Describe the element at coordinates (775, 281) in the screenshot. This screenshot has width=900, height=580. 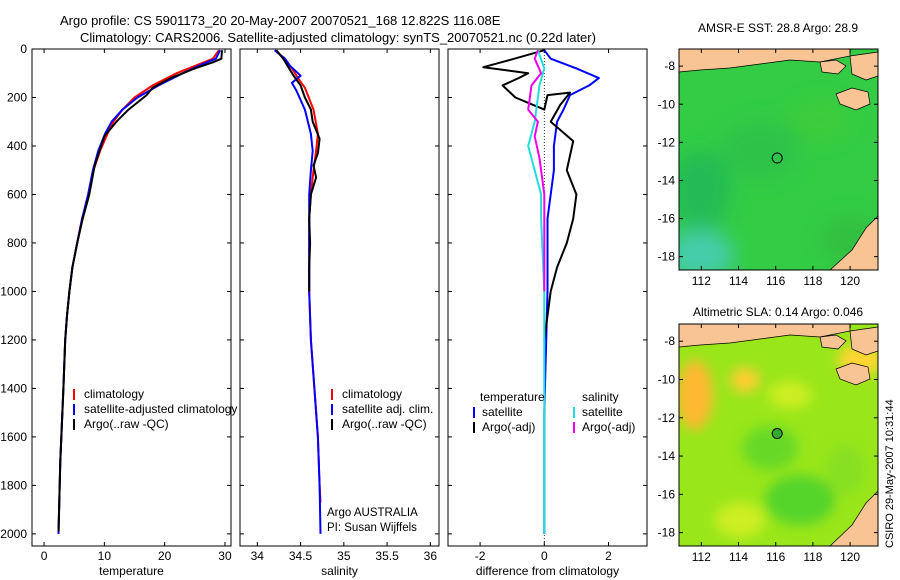
I see `sst_map-xtick-label: 116` at that location.